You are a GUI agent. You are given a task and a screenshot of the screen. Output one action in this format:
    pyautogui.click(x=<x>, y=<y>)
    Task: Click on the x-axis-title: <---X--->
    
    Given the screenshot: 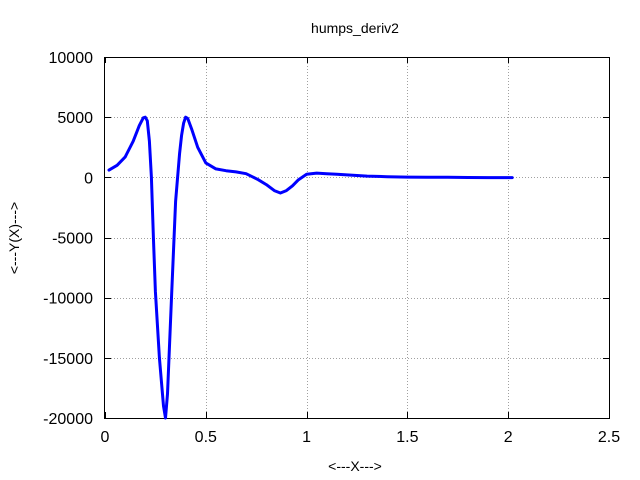 What is the action you would take?
    pyautogui.click(x=355, y=466)
    